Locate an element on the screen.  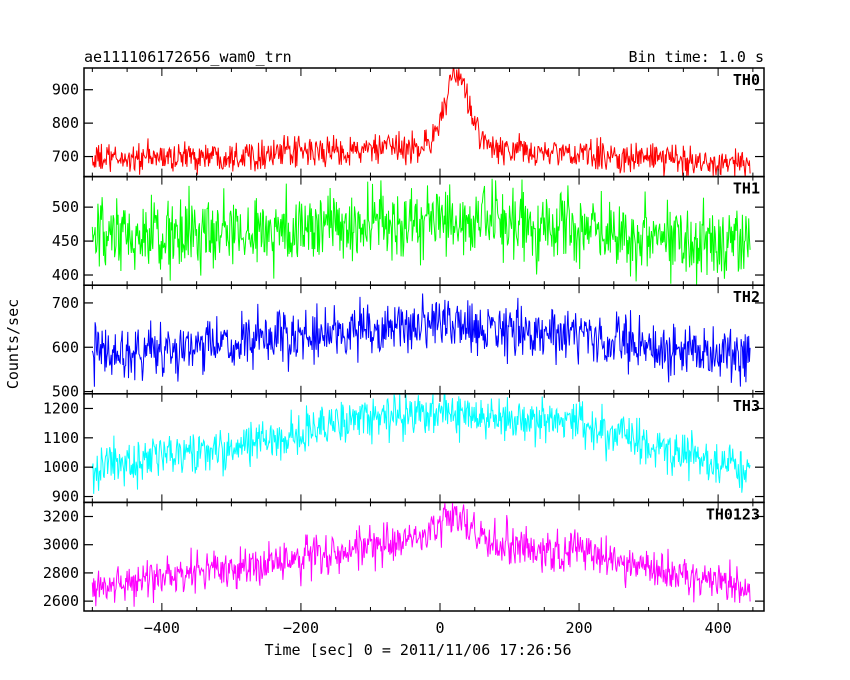
x-tick-label: 400 is located at coordinates (718, 628).